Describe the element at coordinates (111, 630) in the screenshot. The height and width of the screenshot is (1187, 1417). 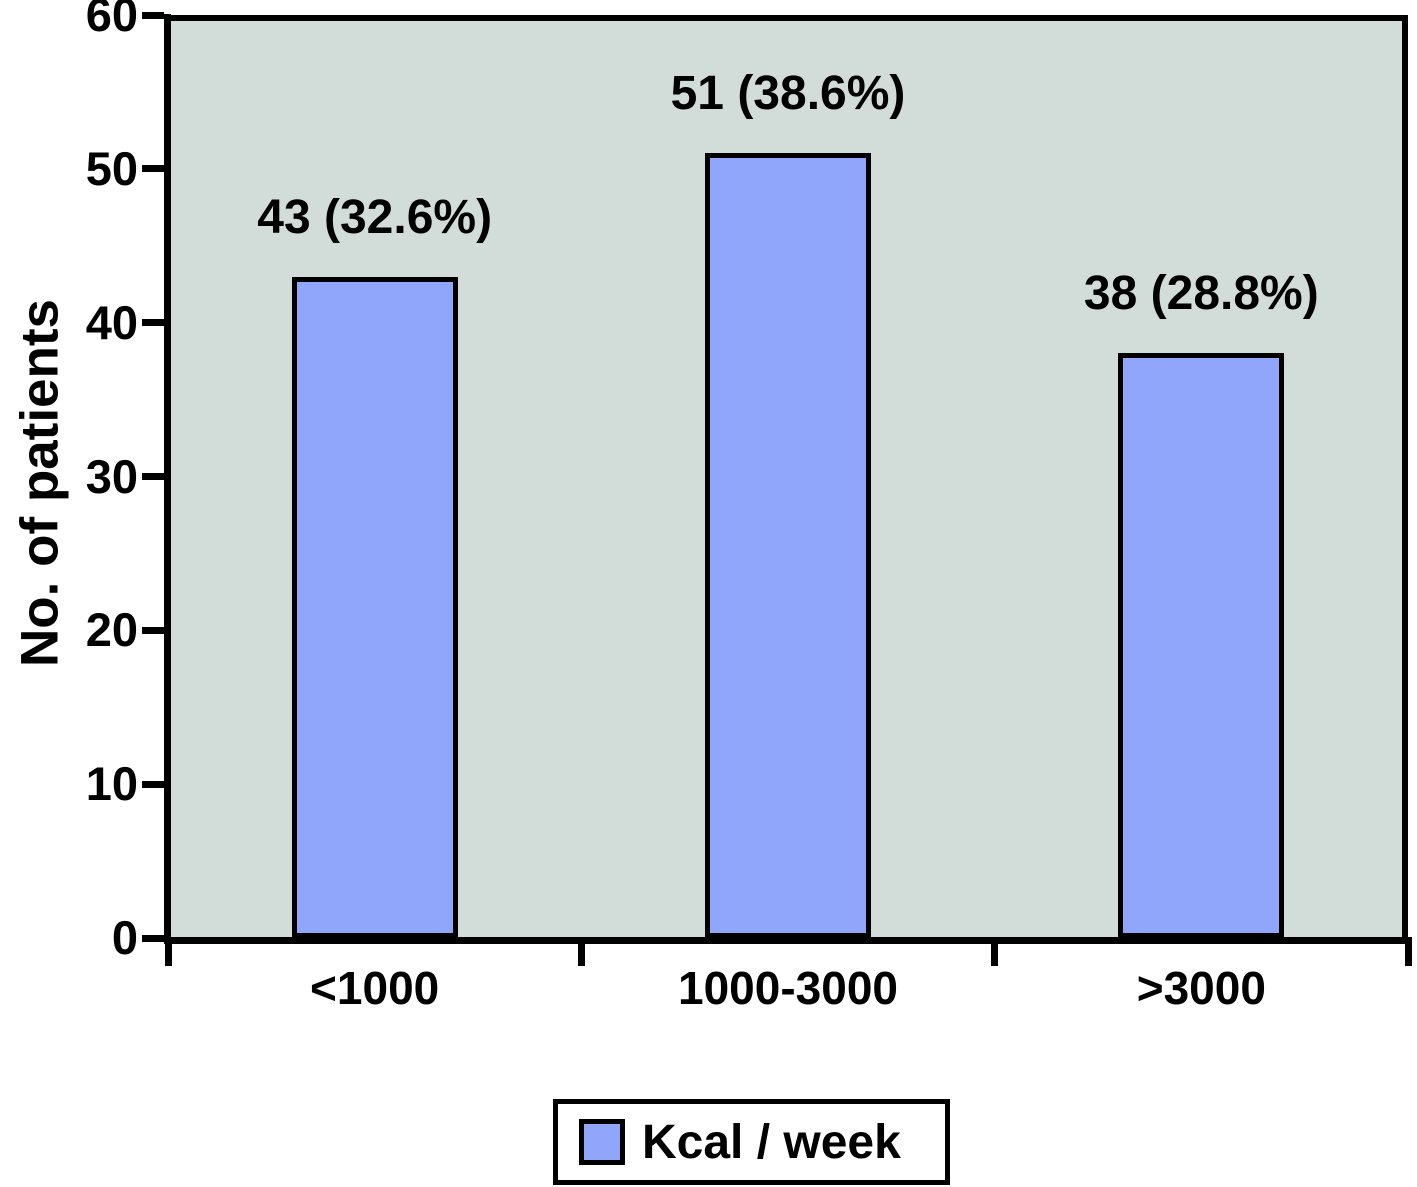
I see `y-tick-label: 20` at that location.